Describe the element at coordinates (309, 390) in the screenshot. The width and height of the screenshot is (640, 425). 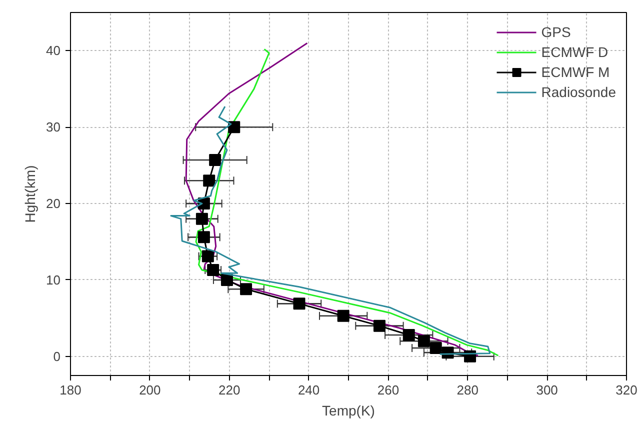
I see `x-tick-label: 240` at that location.